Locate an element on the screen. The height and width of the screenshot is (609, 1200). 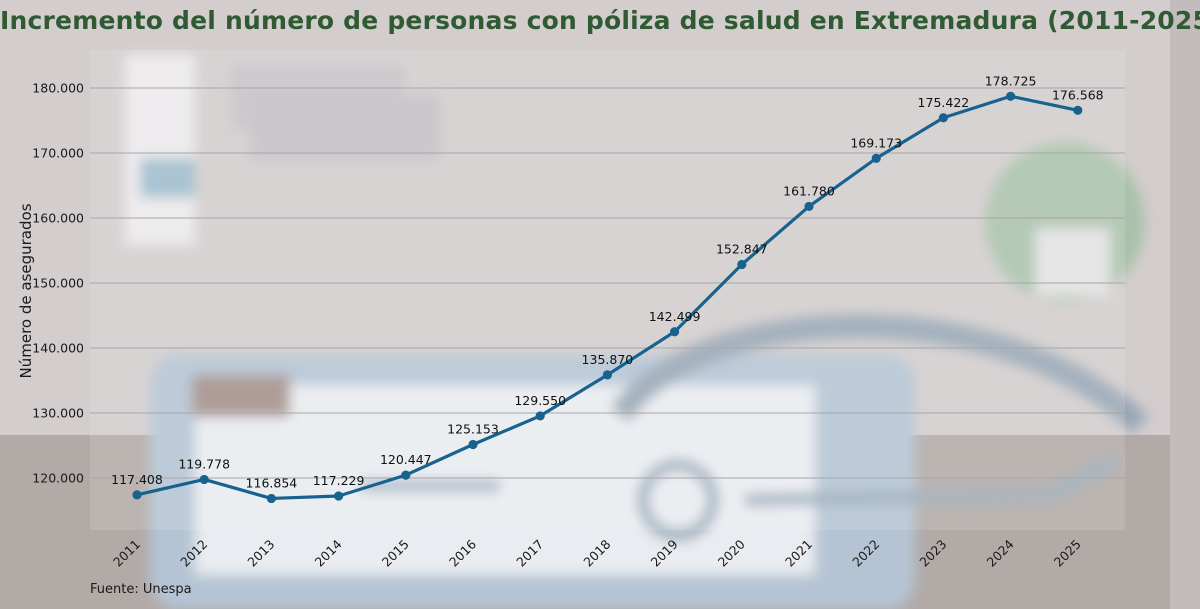
data-label: 161.780 is located at coordinates (809, 190).